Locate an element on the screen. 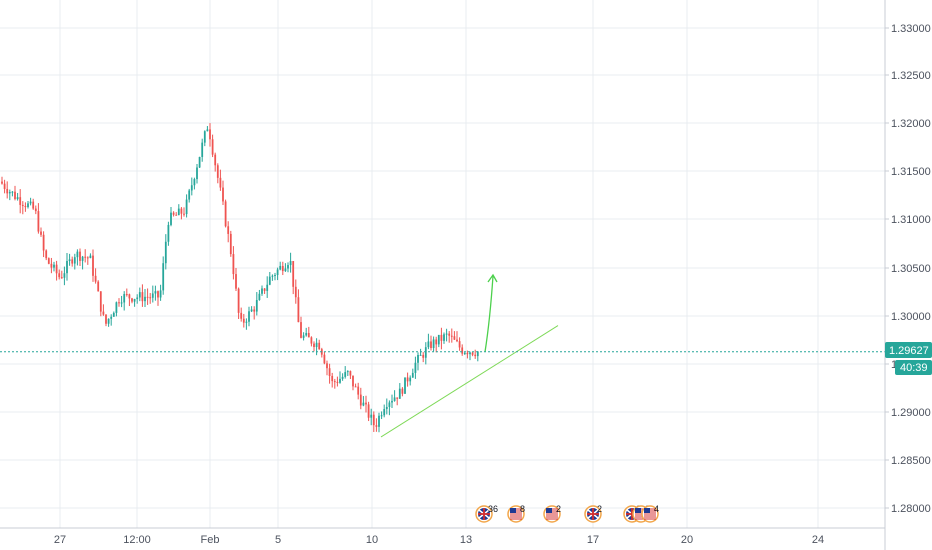  trendline is located at coordinates (469, 381).